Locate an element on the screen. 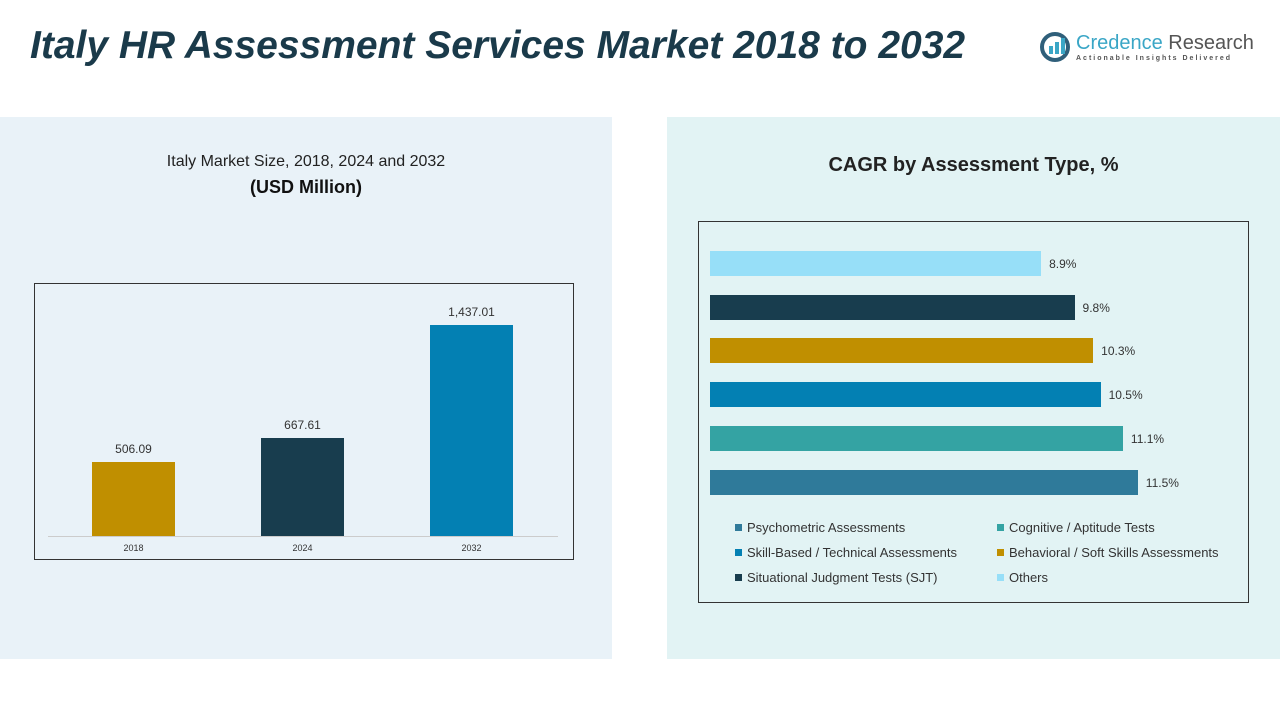 The width and height of the screenshot is (1280, 720). legend-item: Behavioral / Soft Skills Assessments is located at coordinates (1122, 552).